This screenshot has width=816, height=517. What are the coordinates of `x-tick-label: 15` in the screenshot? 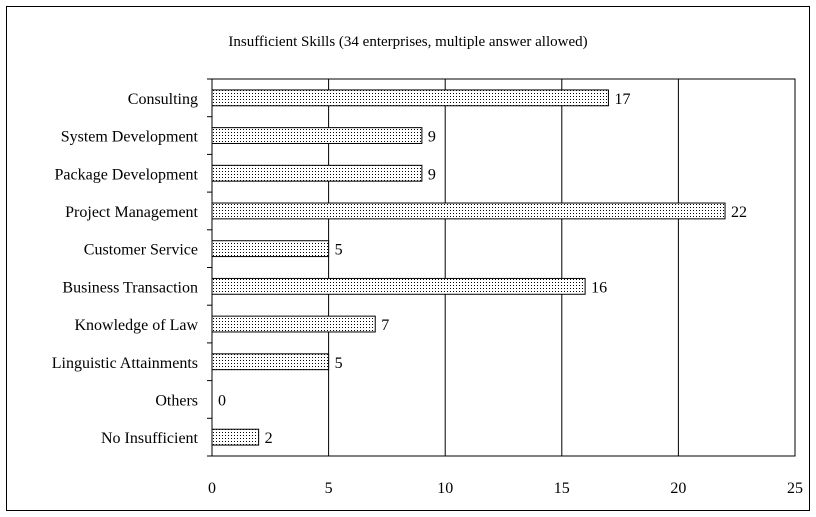 It's located at (562, 488).